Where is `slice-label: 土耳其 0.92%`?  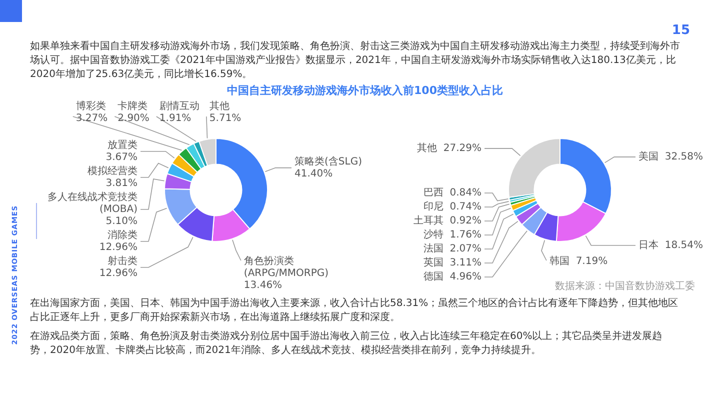 slice-label: 土耳其 0.92% is located at coordinates (447, 220).